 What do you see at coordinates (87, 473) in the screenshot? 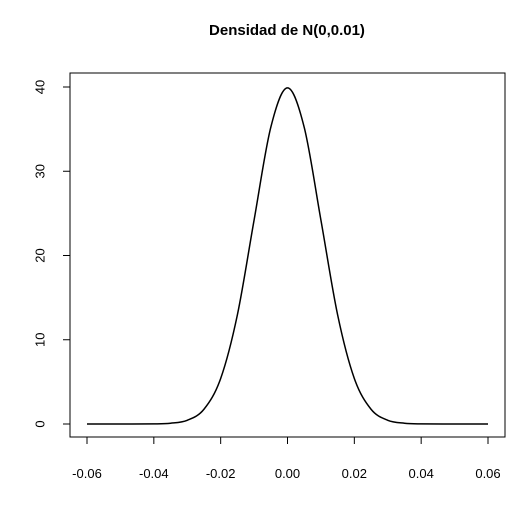
I see `x-tick-label: -0.06` at bounding box center [87, 473].